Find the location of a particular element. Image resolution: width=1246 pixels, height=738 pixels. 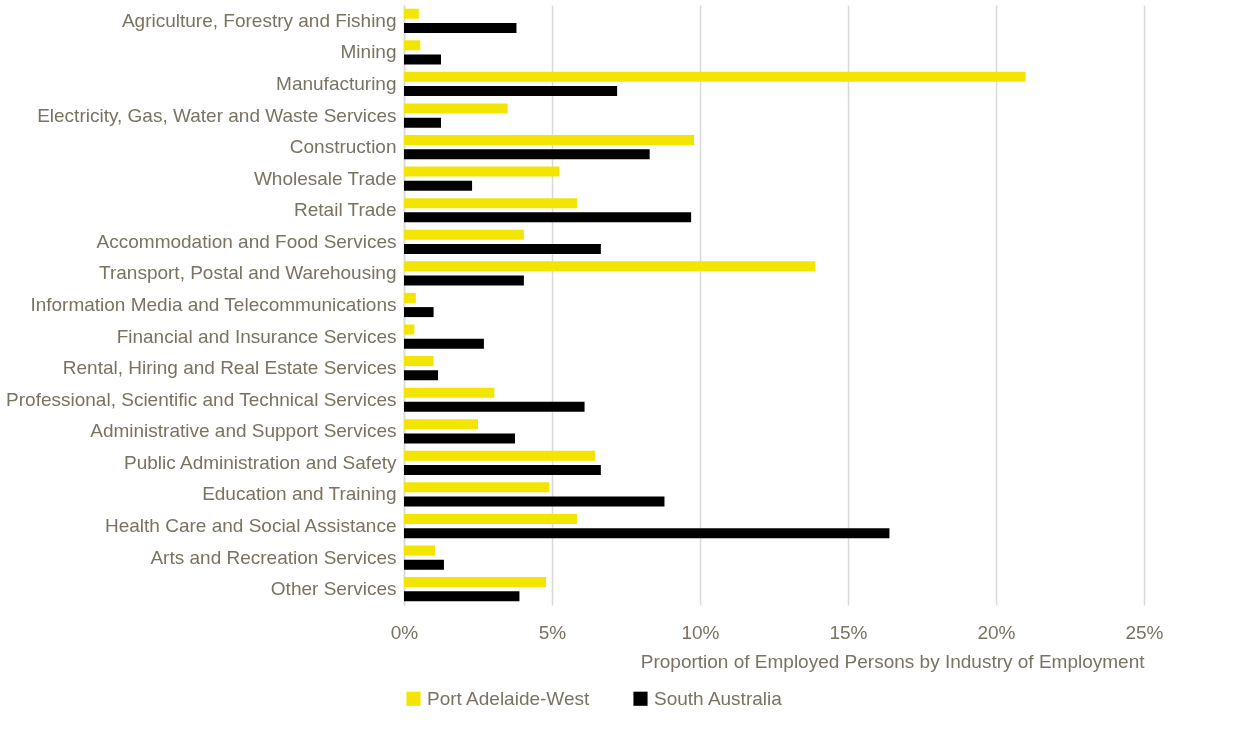

y-tick-label: Construction is located at coordinates (343, 147).